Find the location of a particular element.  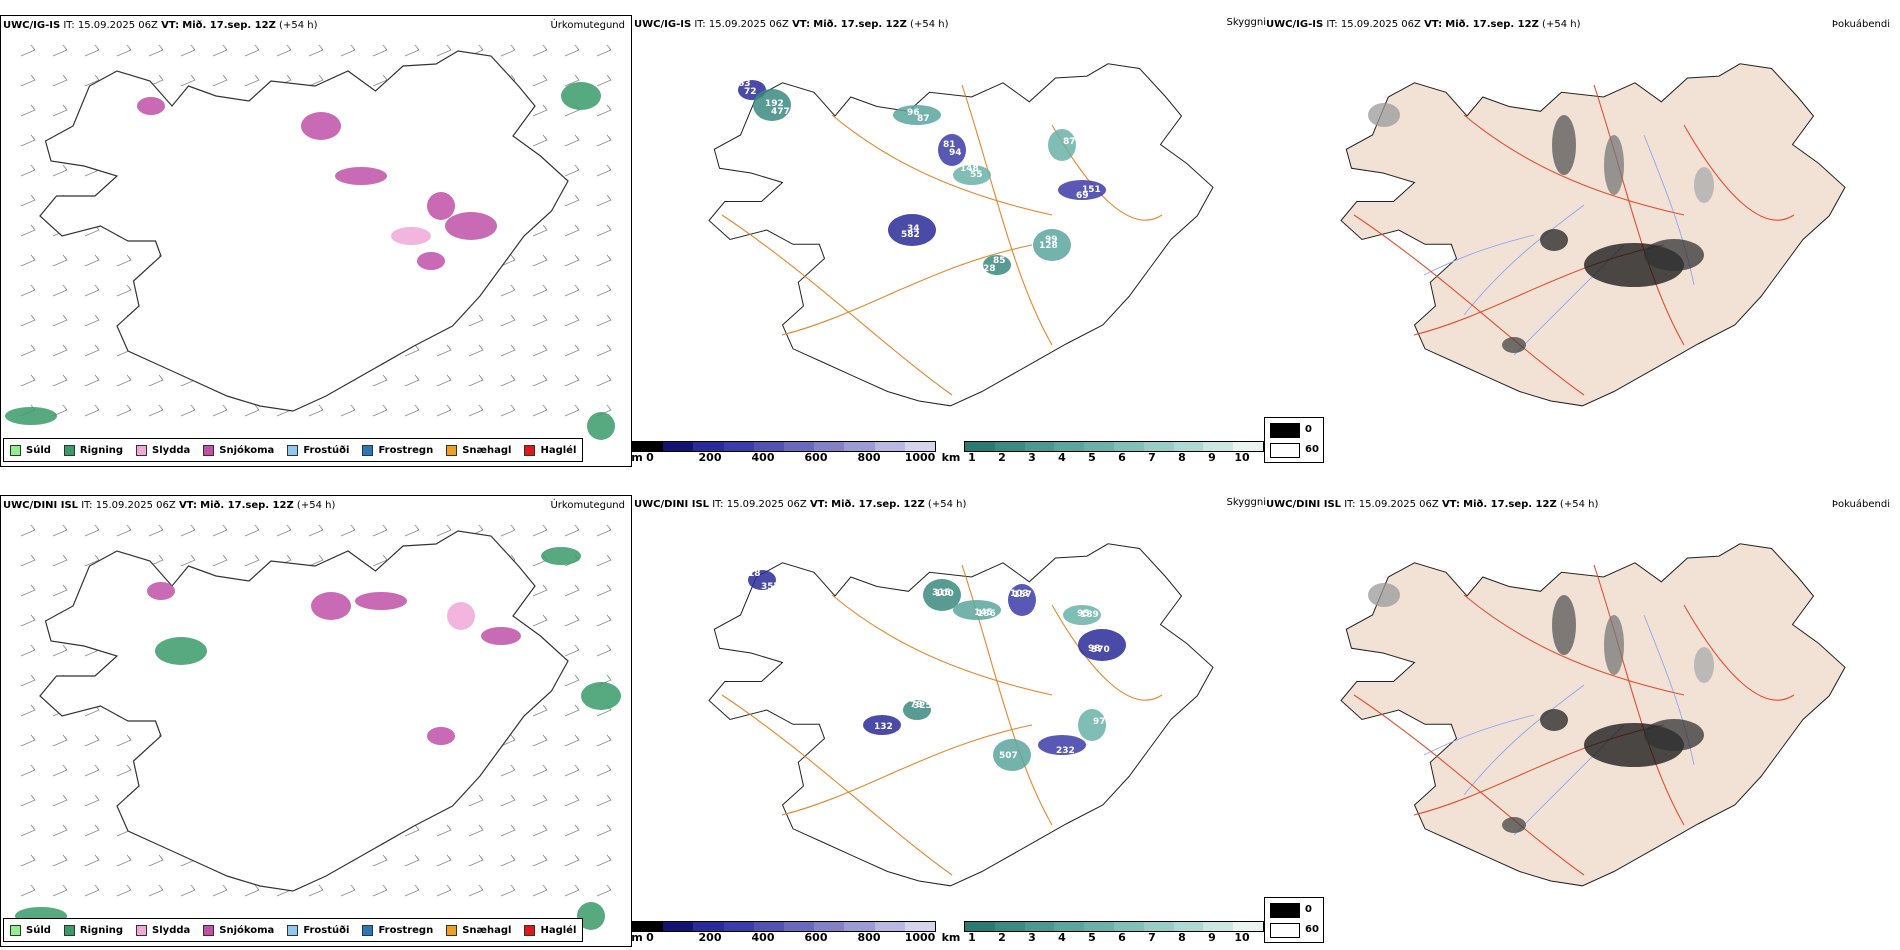

cloud-base-value: 145 is located at coordinates (983, 613).